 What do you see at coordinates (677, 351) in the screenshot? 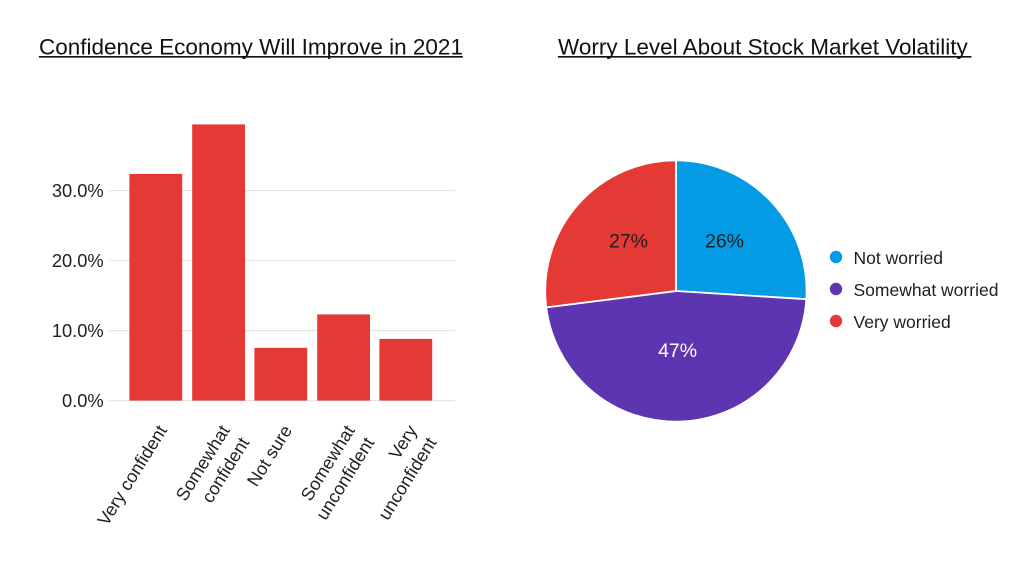
I see `svg-text: 47%` at bounding box center [677, 351].